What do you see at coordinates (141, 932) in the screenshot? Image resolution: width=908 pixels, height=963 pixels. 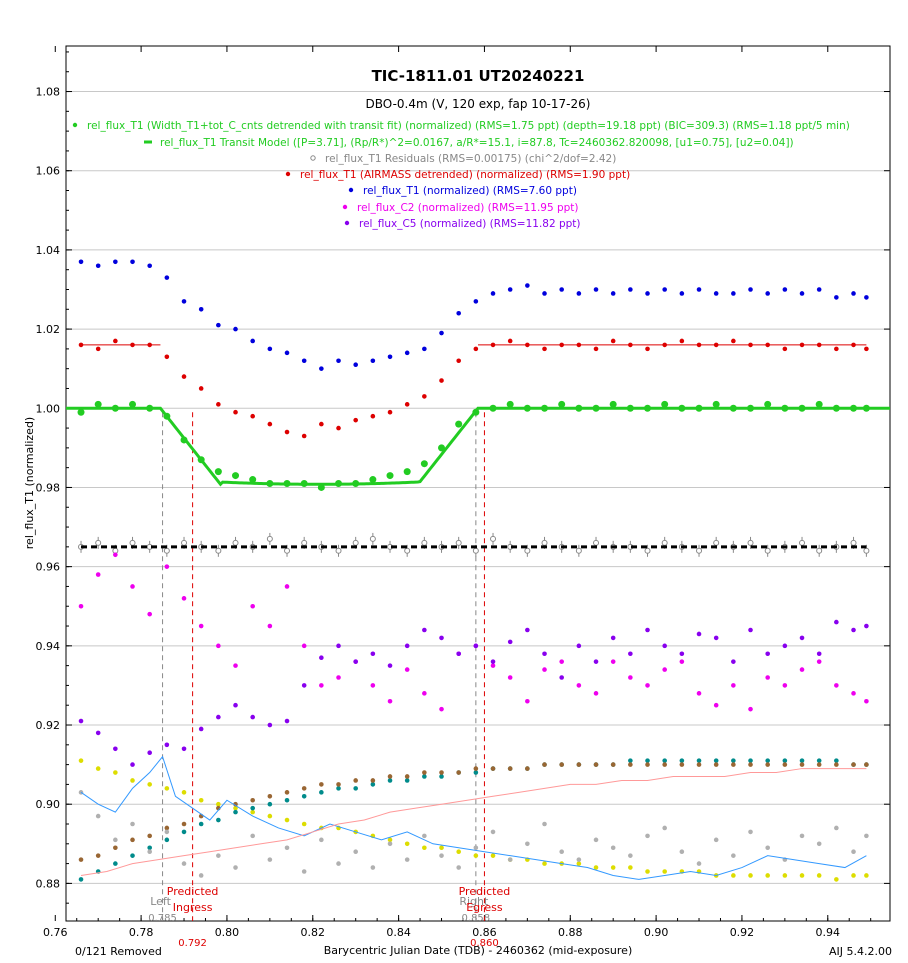 I see `x-tick-label: 0.78` at bounding box center [141, 932].